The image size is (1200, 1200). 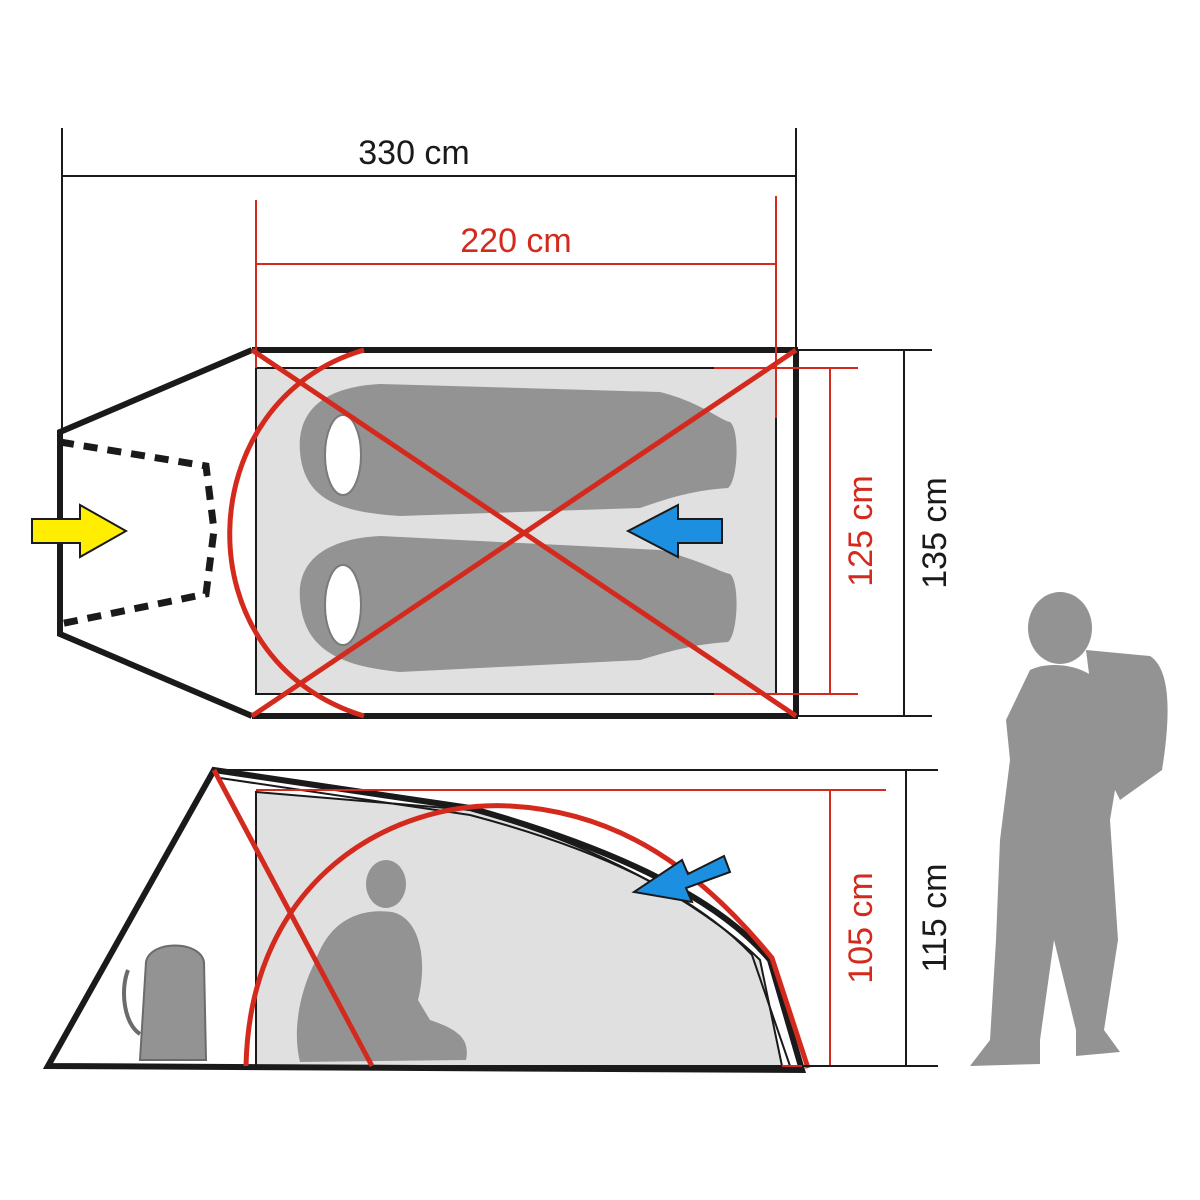 I want to click on sitting-person-icon, so click(x=381, y=961).